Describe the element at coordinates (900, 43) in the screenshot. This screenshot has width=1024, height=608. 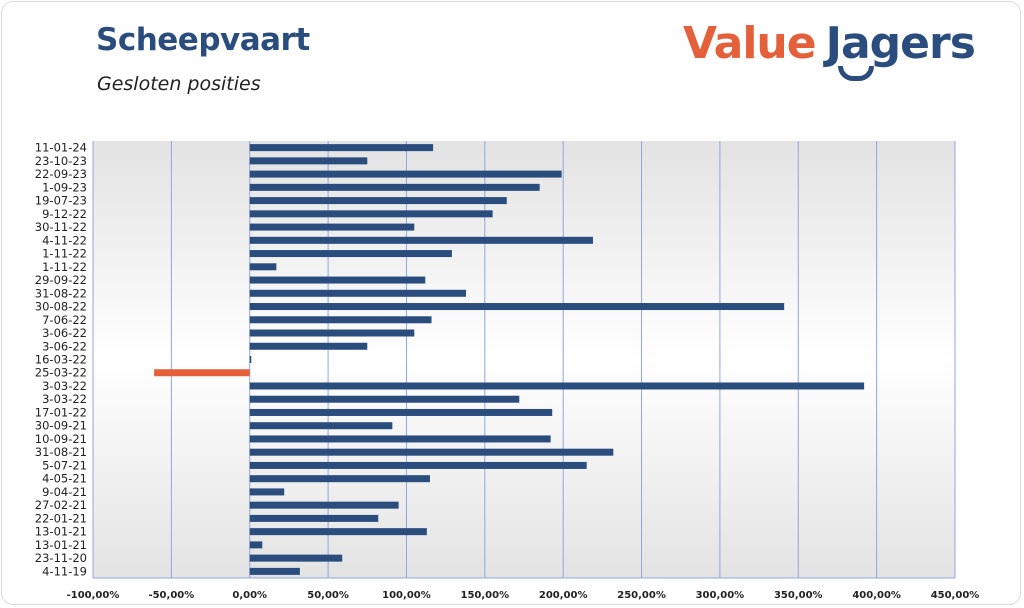
I see `logo-part2: Jagers` at that location.